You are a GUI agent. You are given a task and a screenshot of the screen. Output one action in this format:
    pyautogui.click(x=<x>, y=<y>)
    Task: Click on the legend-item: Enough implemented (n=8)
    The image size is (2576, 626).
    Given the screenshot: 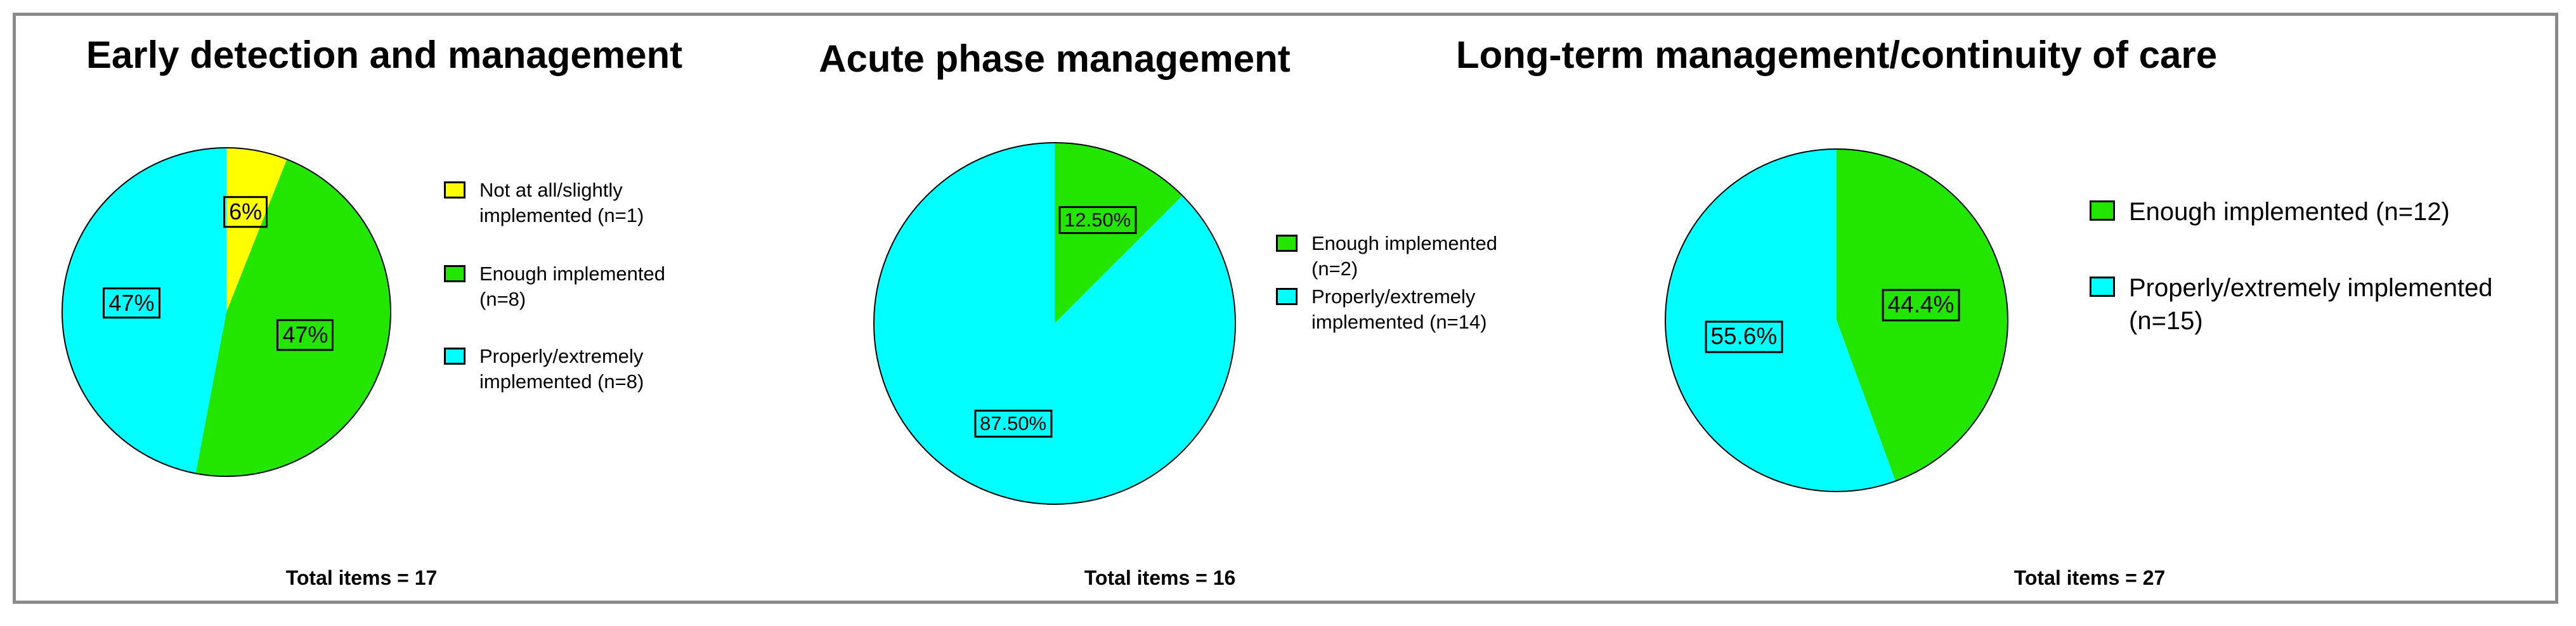 What is the action you would take?
    pyautogui.click(x=571, y=287)
    